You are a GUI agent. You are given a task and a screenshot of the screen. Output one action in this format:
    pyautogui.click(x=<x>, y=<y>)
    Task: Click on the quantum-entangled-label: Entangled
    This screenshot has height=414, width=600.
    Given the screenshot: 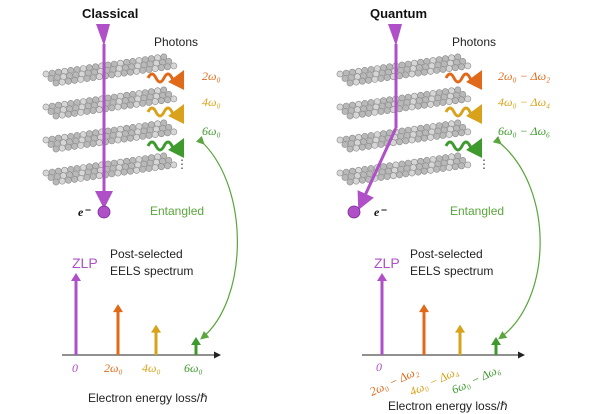 What is the action you would take?
    pyautogui.click(x=477, y=211)
    